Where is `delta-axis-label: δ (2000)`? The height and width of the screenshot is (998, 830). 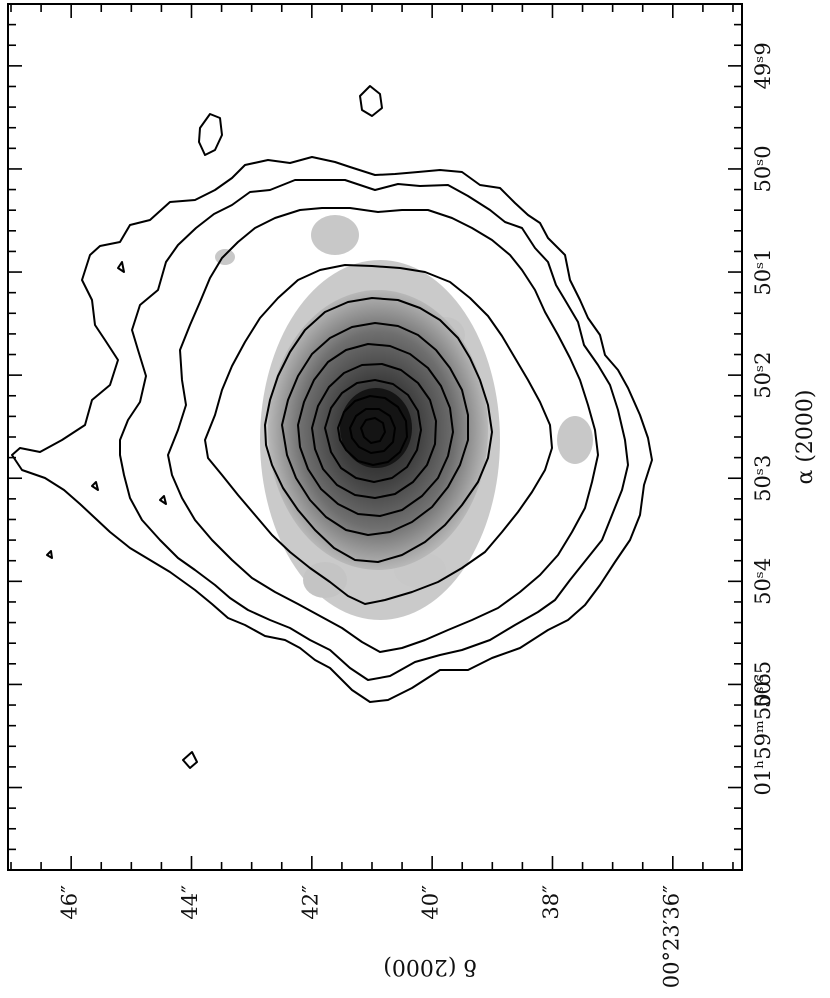
delta-axis-label: δ (2000) is located at coordinates (429, 966).